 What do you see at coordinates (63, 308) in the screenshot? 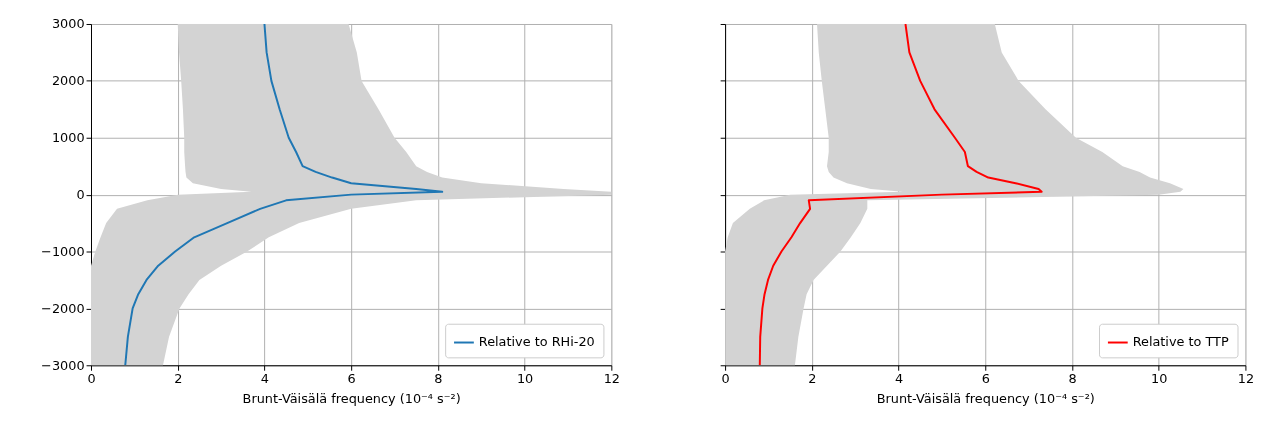
I see `y-tick-label: −2000` at bounding box center [63, 308].